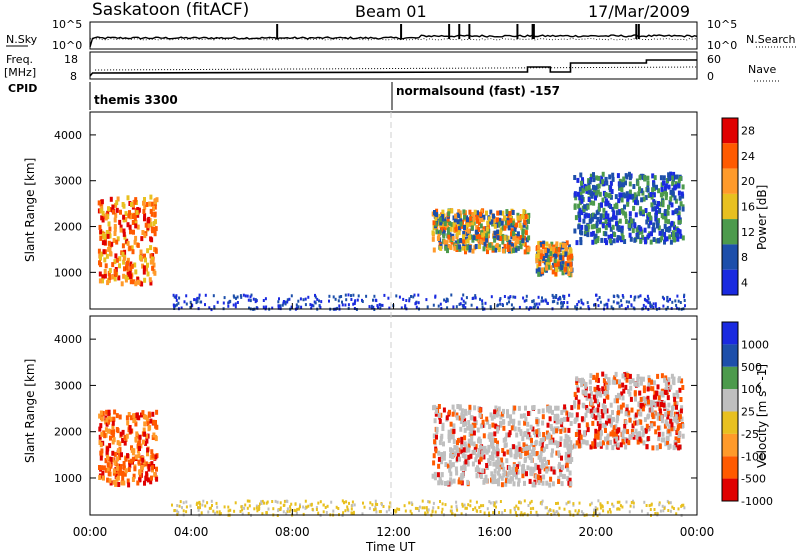 Image resolution: width=800 pixels, height=554 pixels. What do you see at coordinates (730, 131) in the screenshot?
I see `power-colorbar-segment` at bounding box center [730, 131].